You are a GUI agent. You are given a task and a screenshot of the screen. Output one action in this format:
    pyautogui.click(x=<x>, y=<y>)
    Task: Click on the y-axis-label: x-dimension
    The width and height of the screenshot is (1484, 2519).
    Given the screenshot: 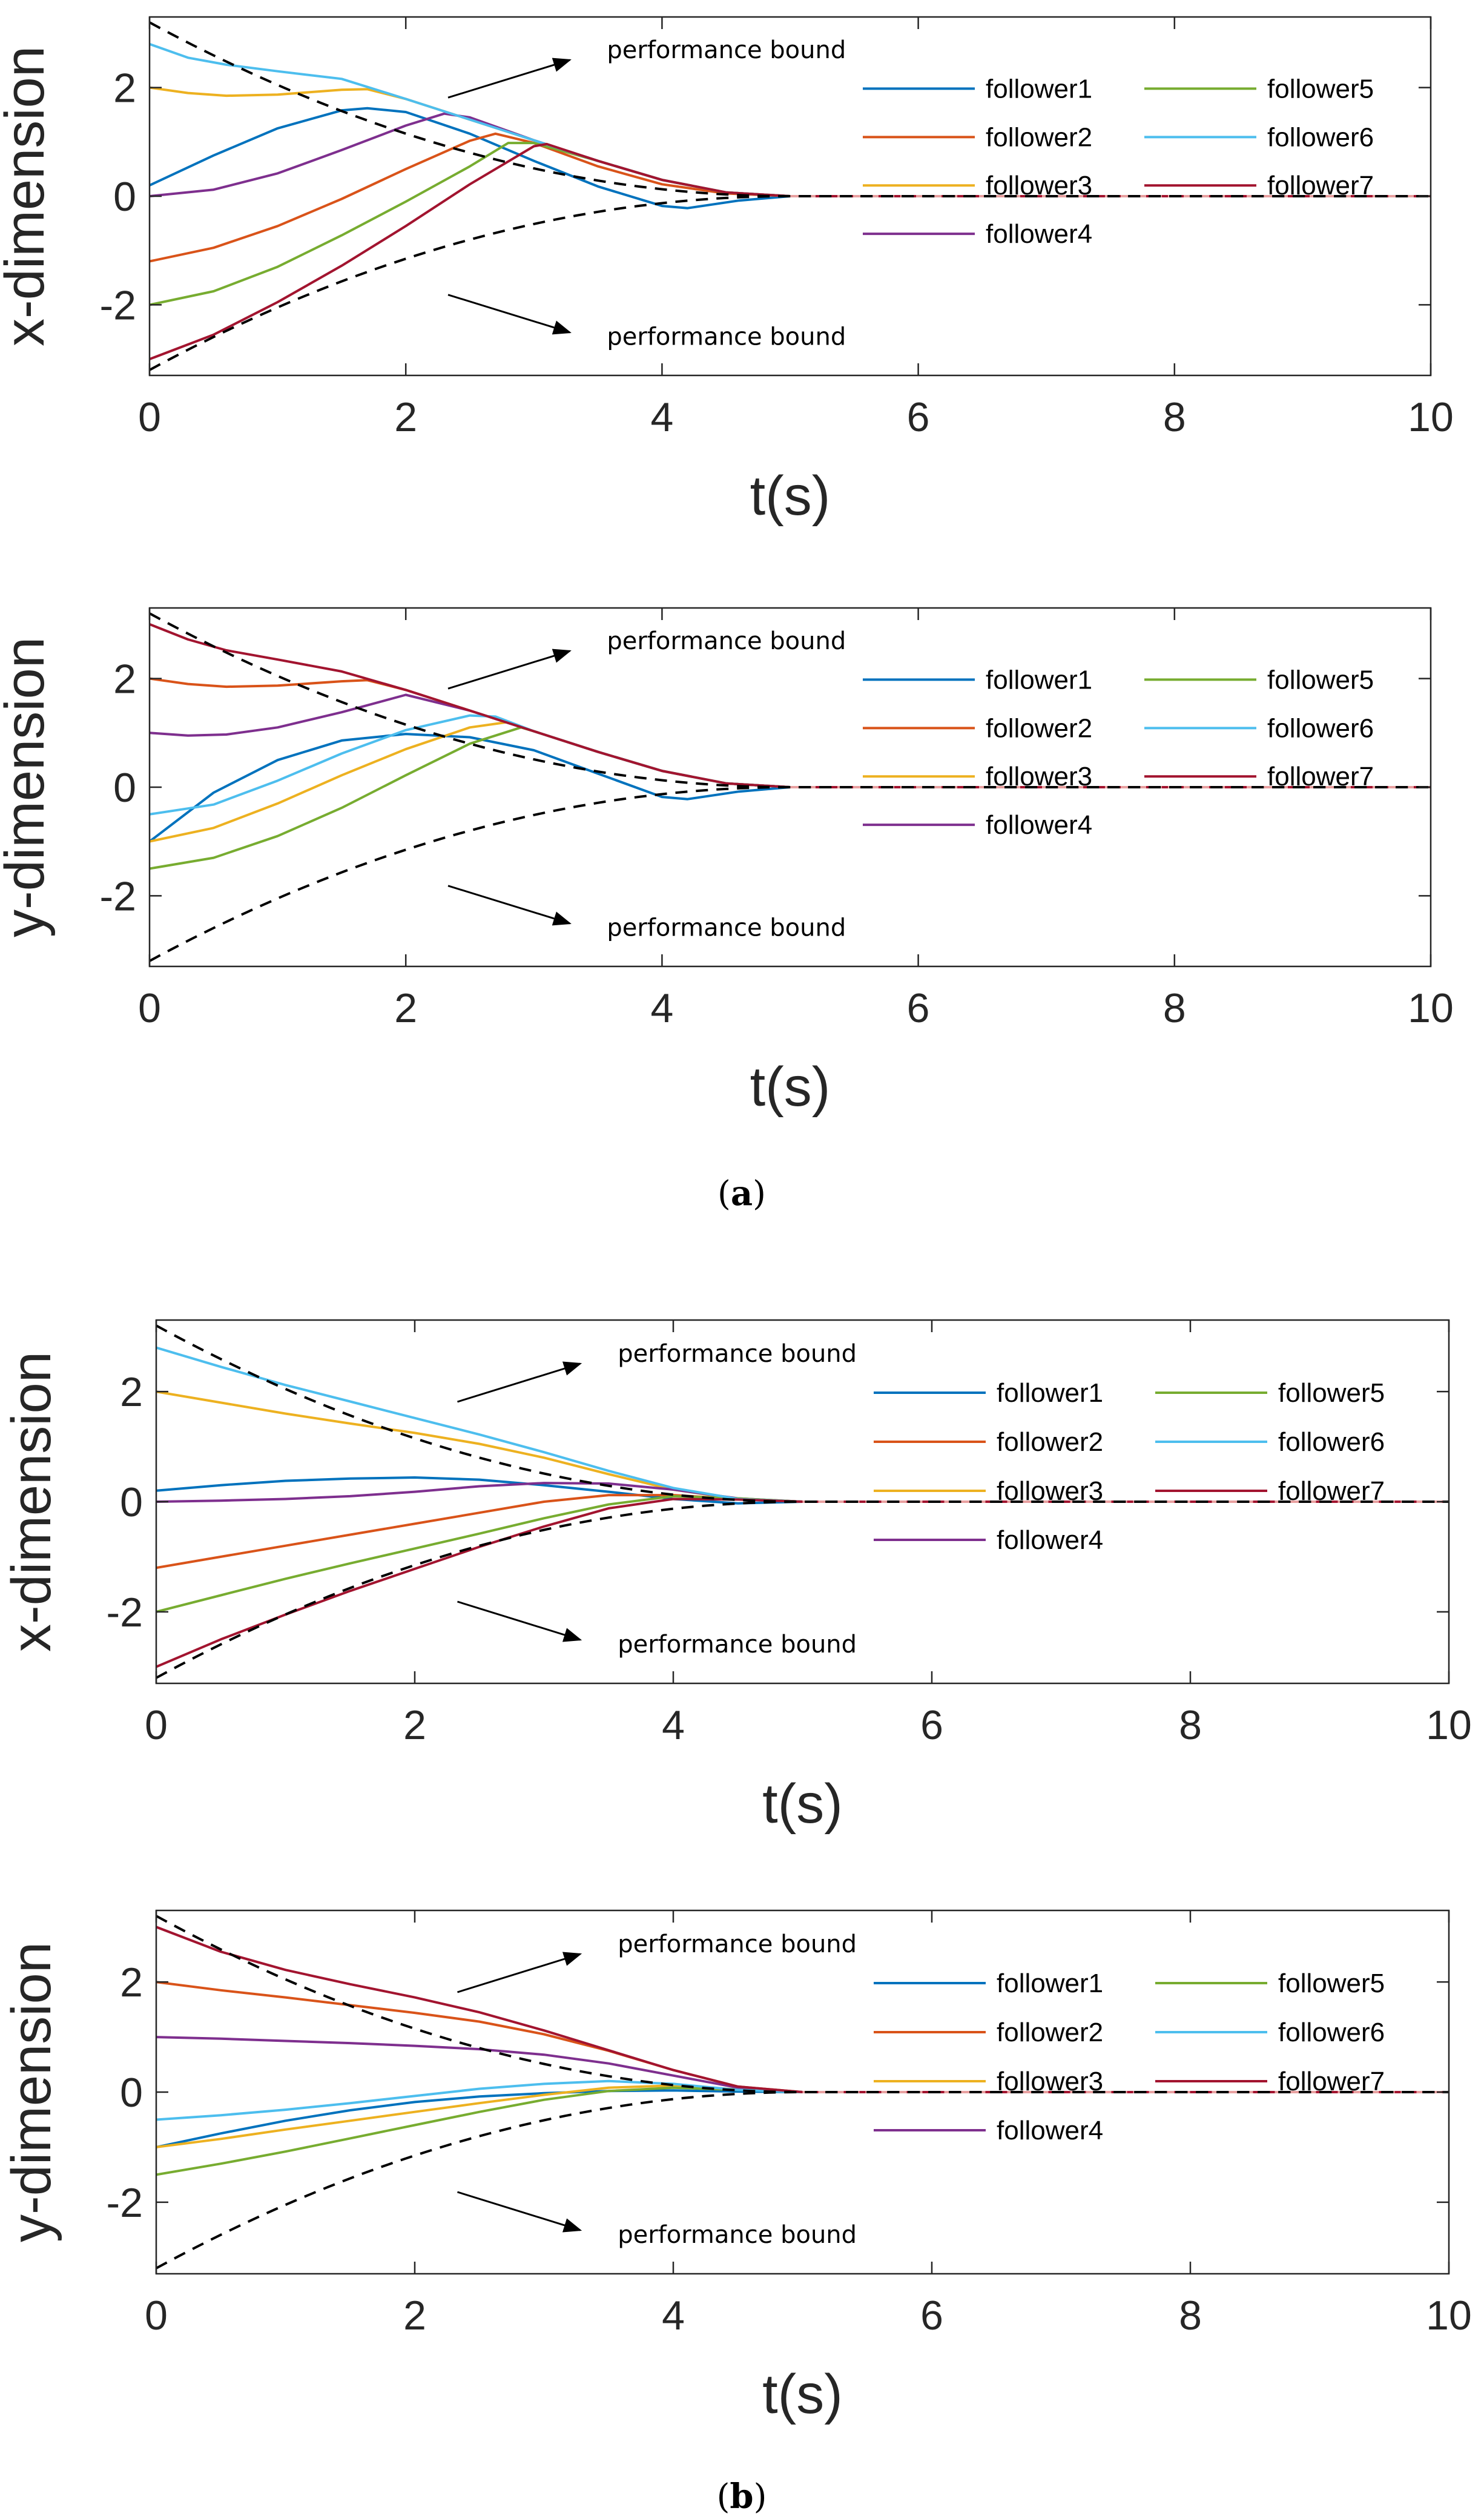 What is the action you would take?
    pyautogui.click(x=32, y=1502)
    